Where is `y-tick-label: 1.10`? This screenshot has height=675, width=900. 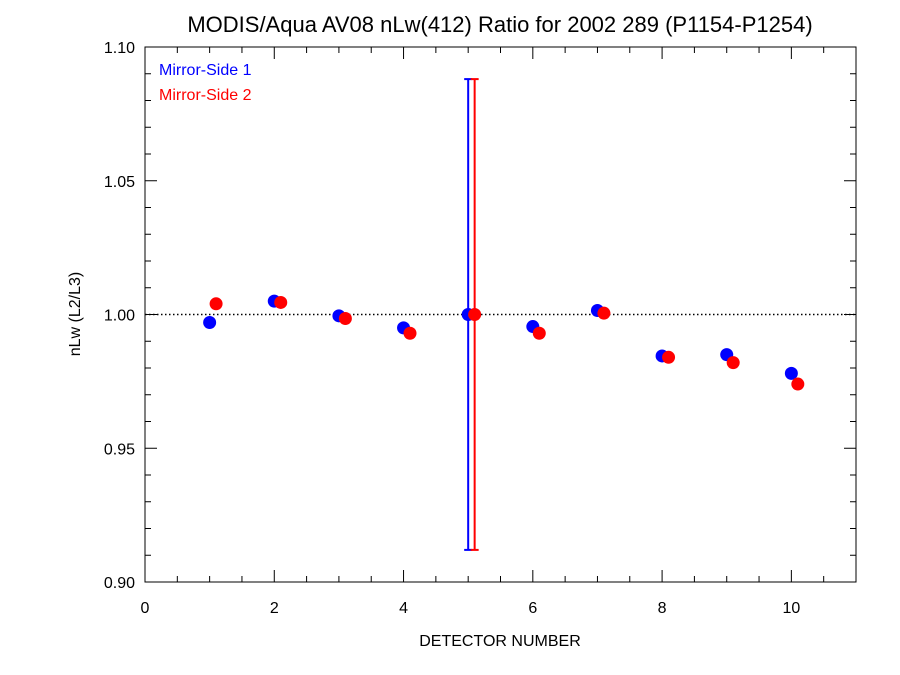
y-tick-label: 1.10 is located at coordinates (119, 48).